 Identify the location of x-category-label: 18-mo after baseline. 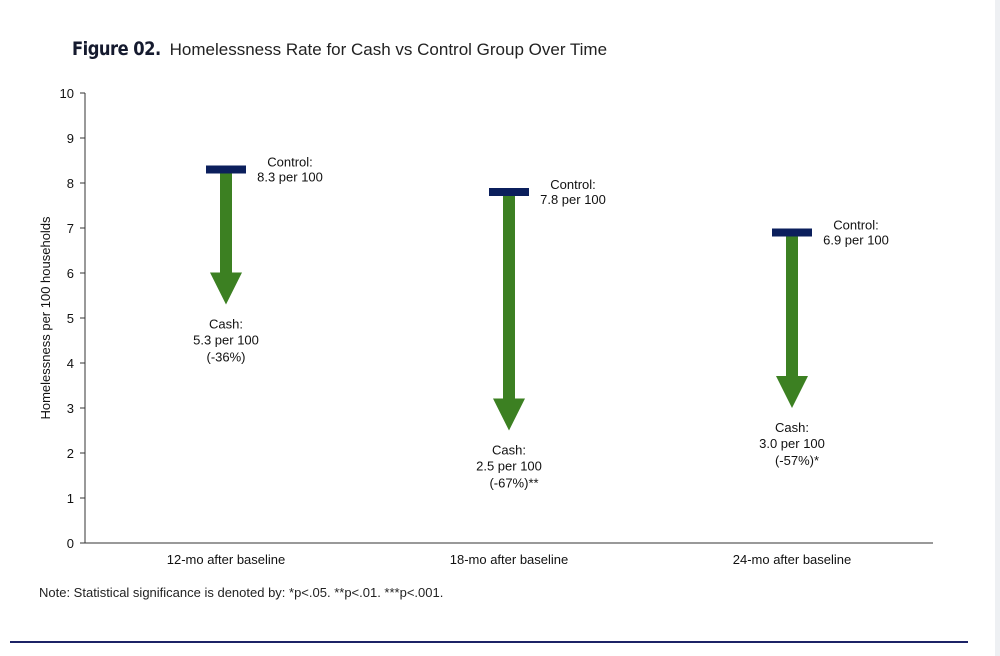
(509, 559).